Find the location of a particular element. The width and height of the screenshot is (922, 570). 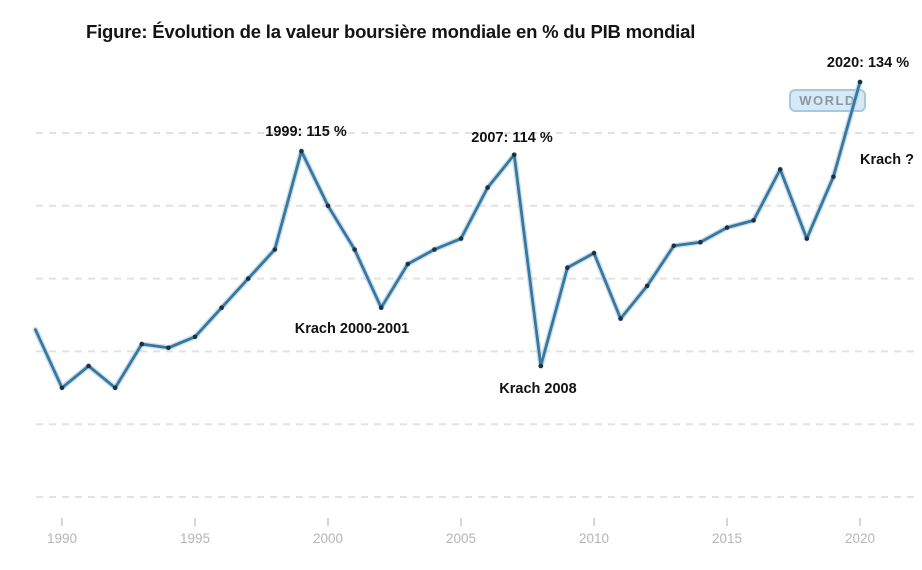

x-axis-label: 2010 is located at coordinates (594, 538).